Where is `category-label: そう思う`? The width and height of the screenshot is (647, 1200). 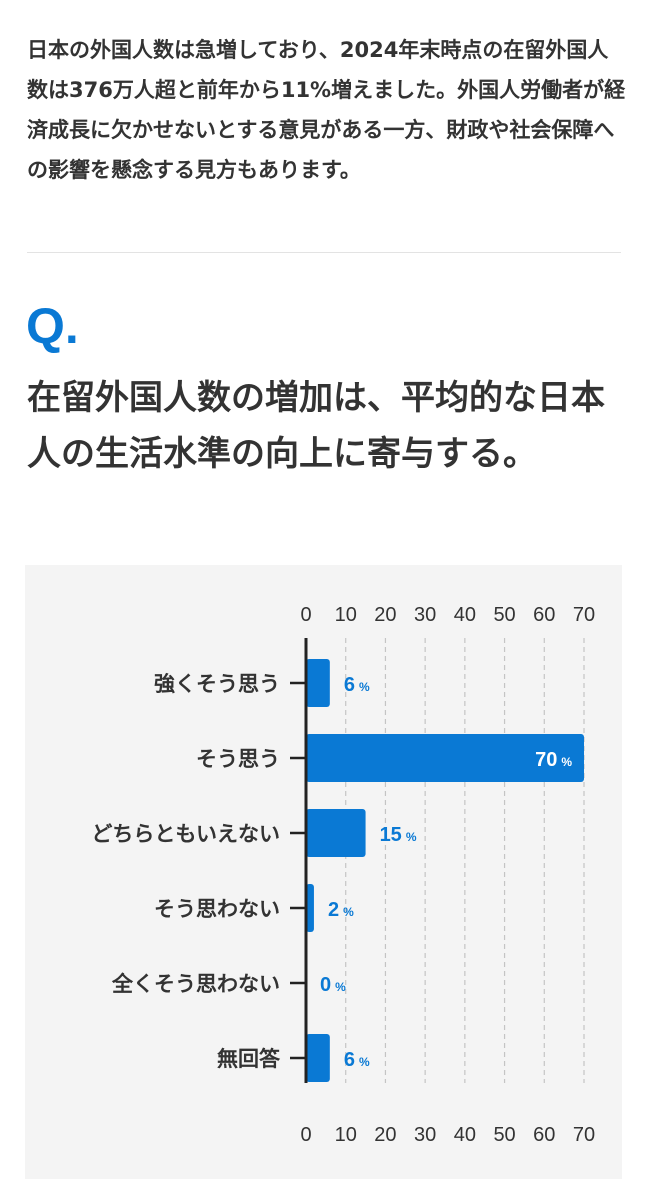 category-label: そう思う is located at coordinates (238, 759).